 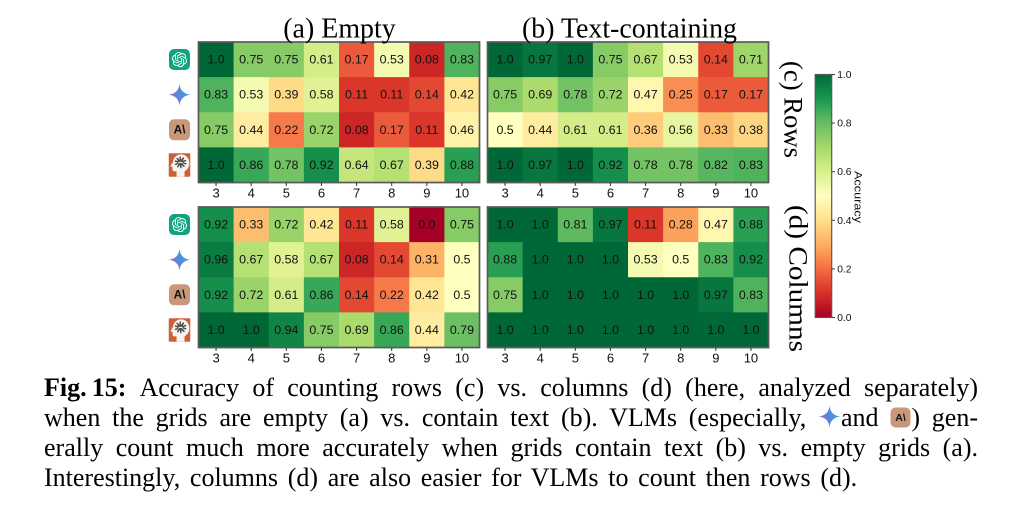 I want to click on svg-text: 0.46, so click(x=462, y=130).